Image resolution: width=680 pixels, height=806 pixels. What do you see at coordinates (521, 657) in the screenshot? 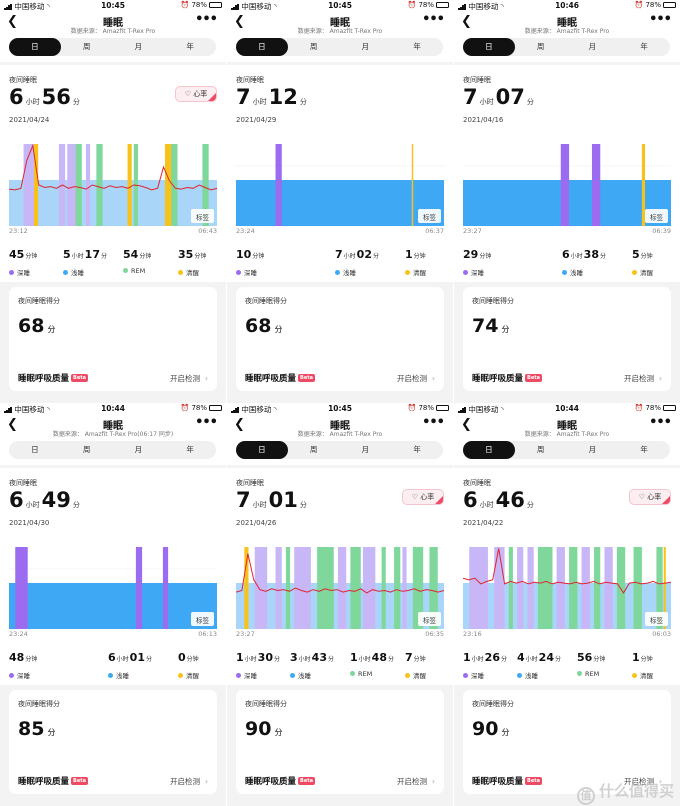
I see `stage-hours: 4` at bounding box center [521, 657].